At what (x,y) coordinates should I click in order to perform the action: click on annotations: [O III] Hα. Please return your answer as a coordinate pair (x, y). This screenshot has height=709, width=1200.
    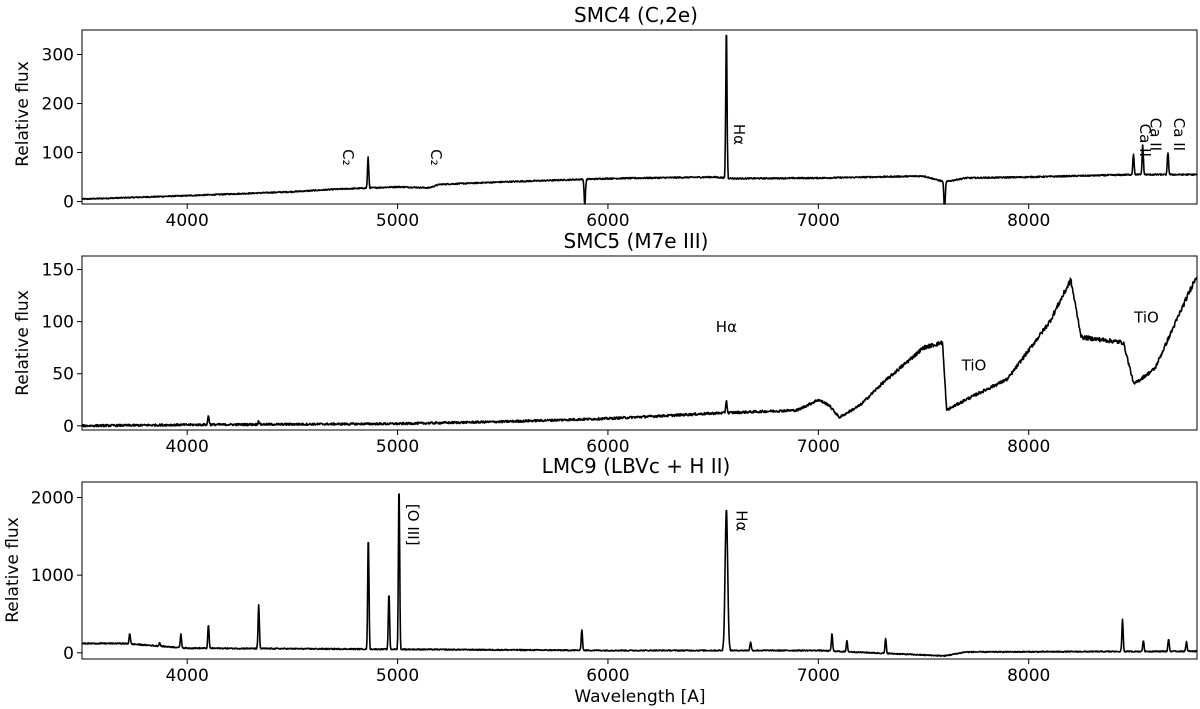
    Looking at the image, I should click on (577, 525).